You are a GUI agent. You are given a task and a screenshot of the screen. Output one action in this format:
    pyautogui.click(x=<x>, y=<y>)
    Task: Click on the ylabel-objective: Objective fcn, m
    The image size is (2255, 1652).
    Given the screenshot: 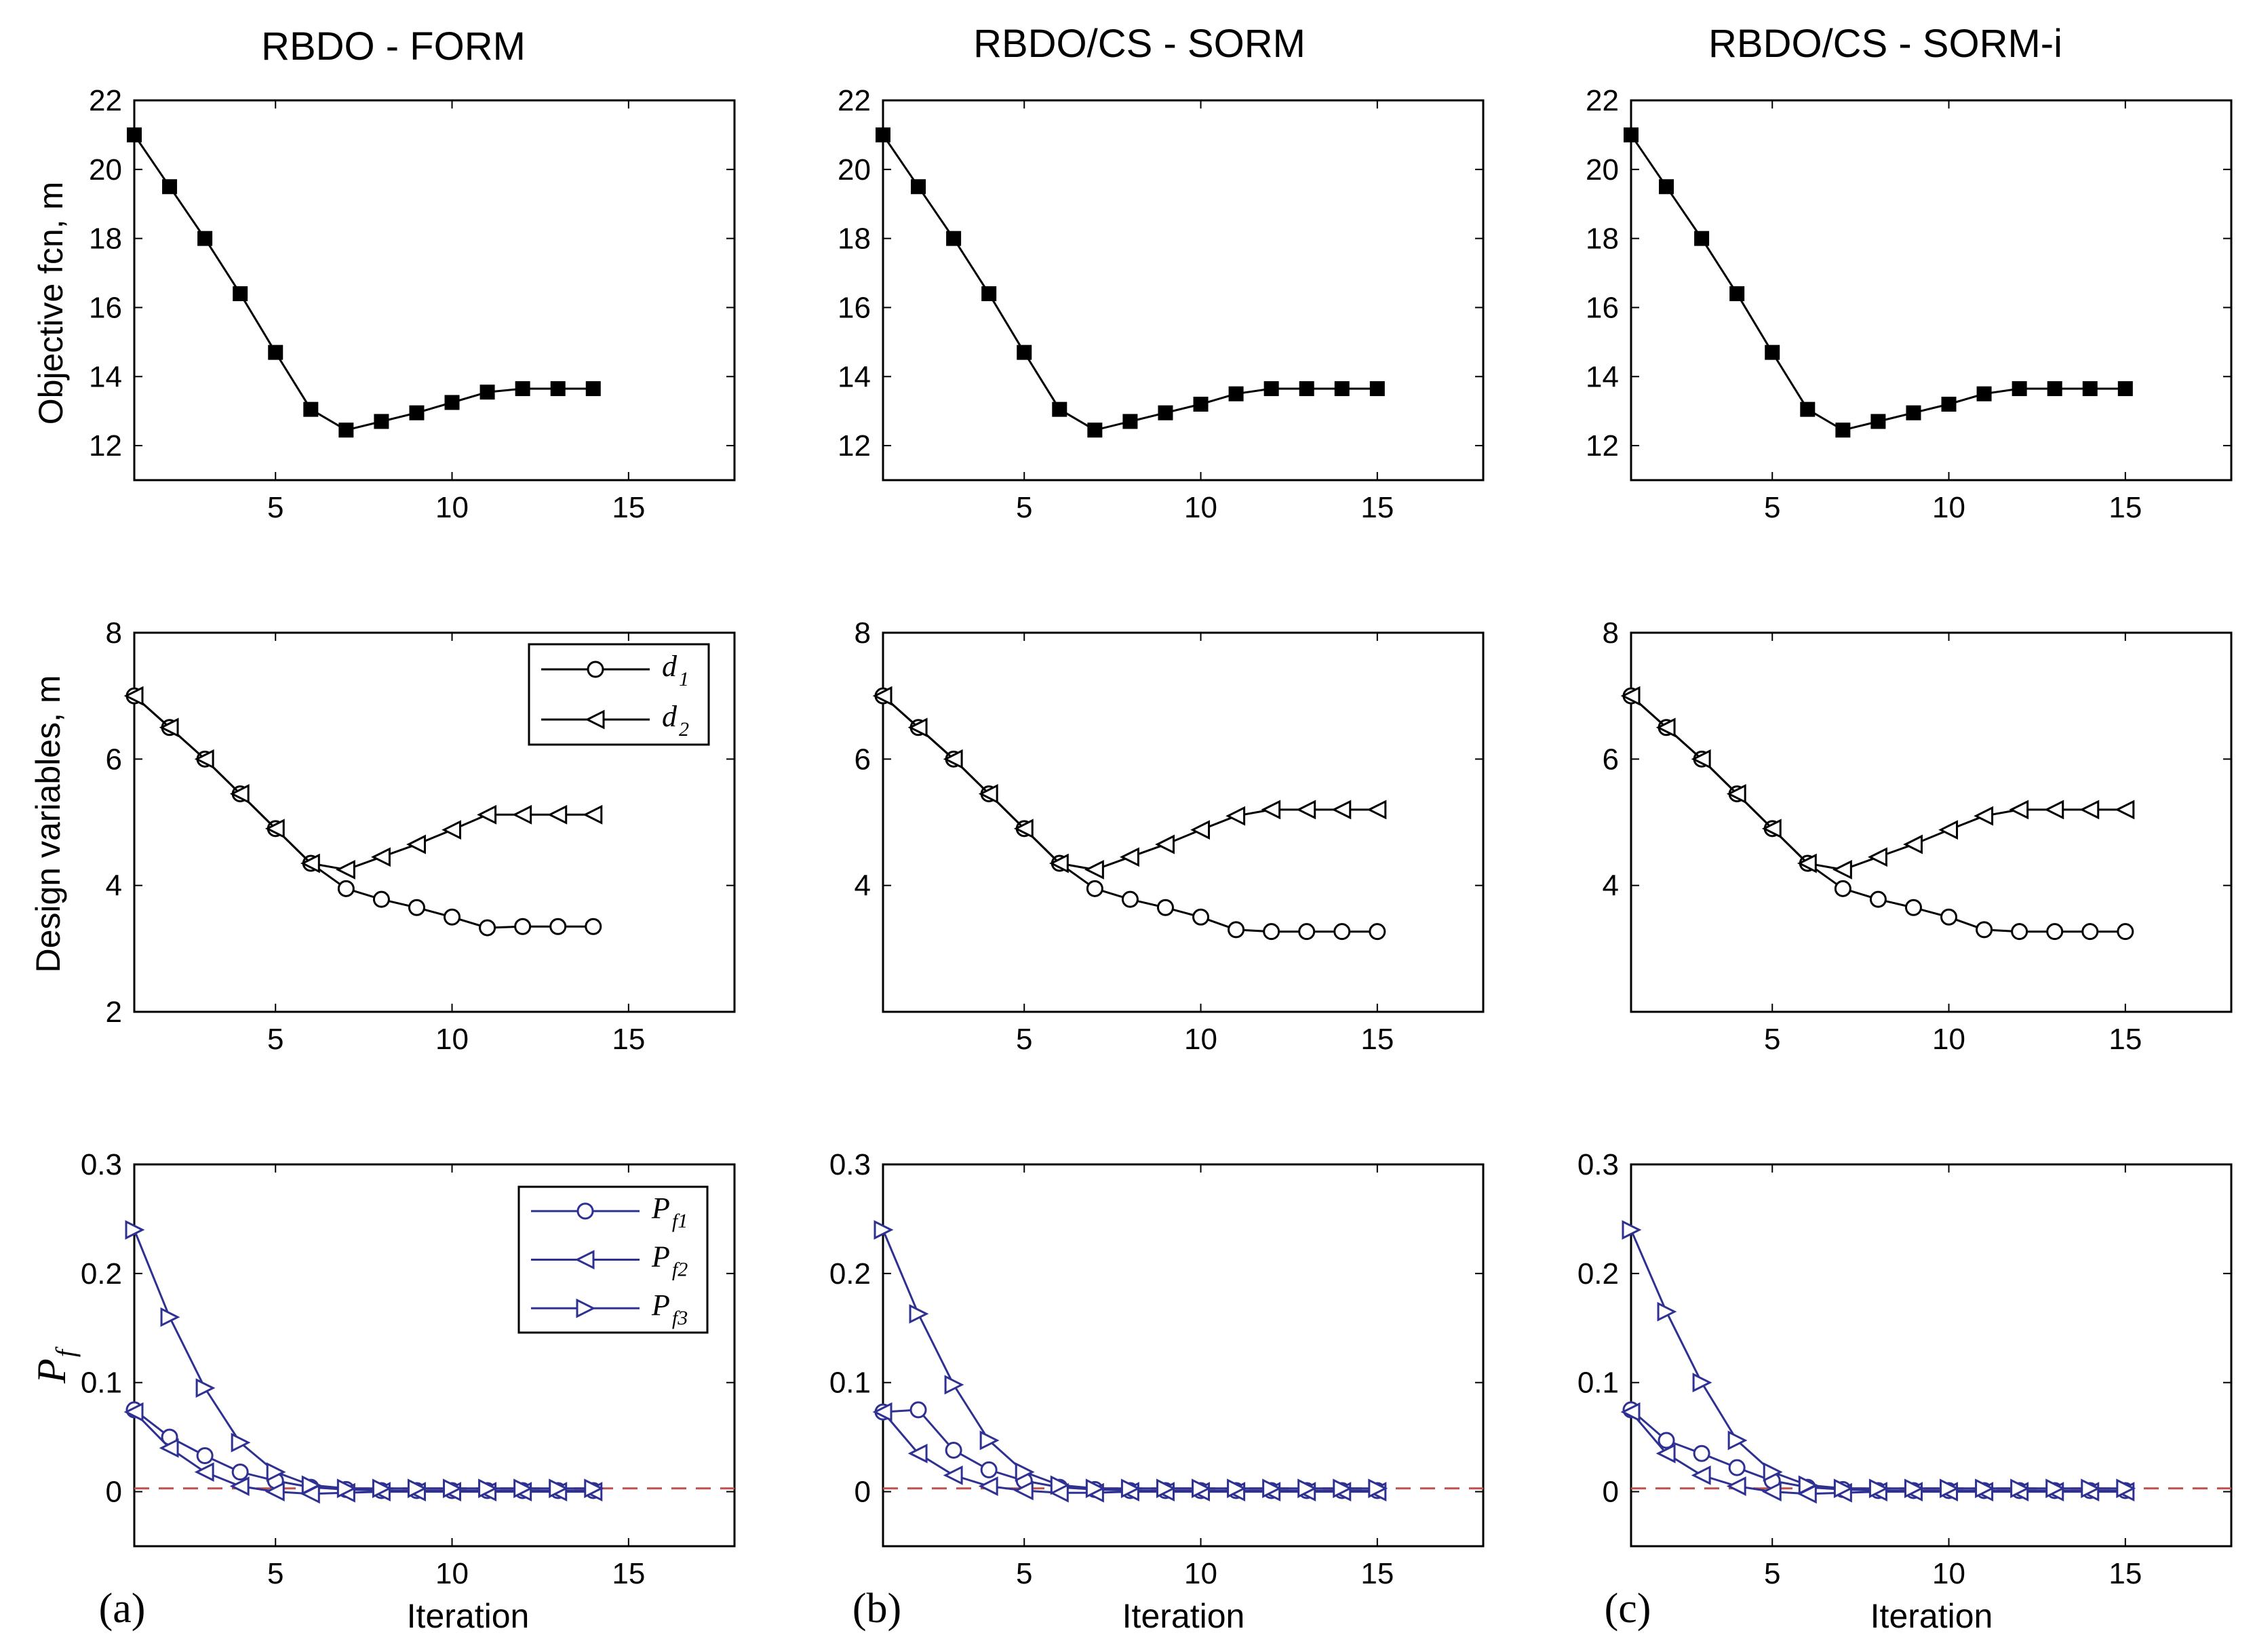 What is the action you would take?
    pyautogui.click(x=51, y=303)
    